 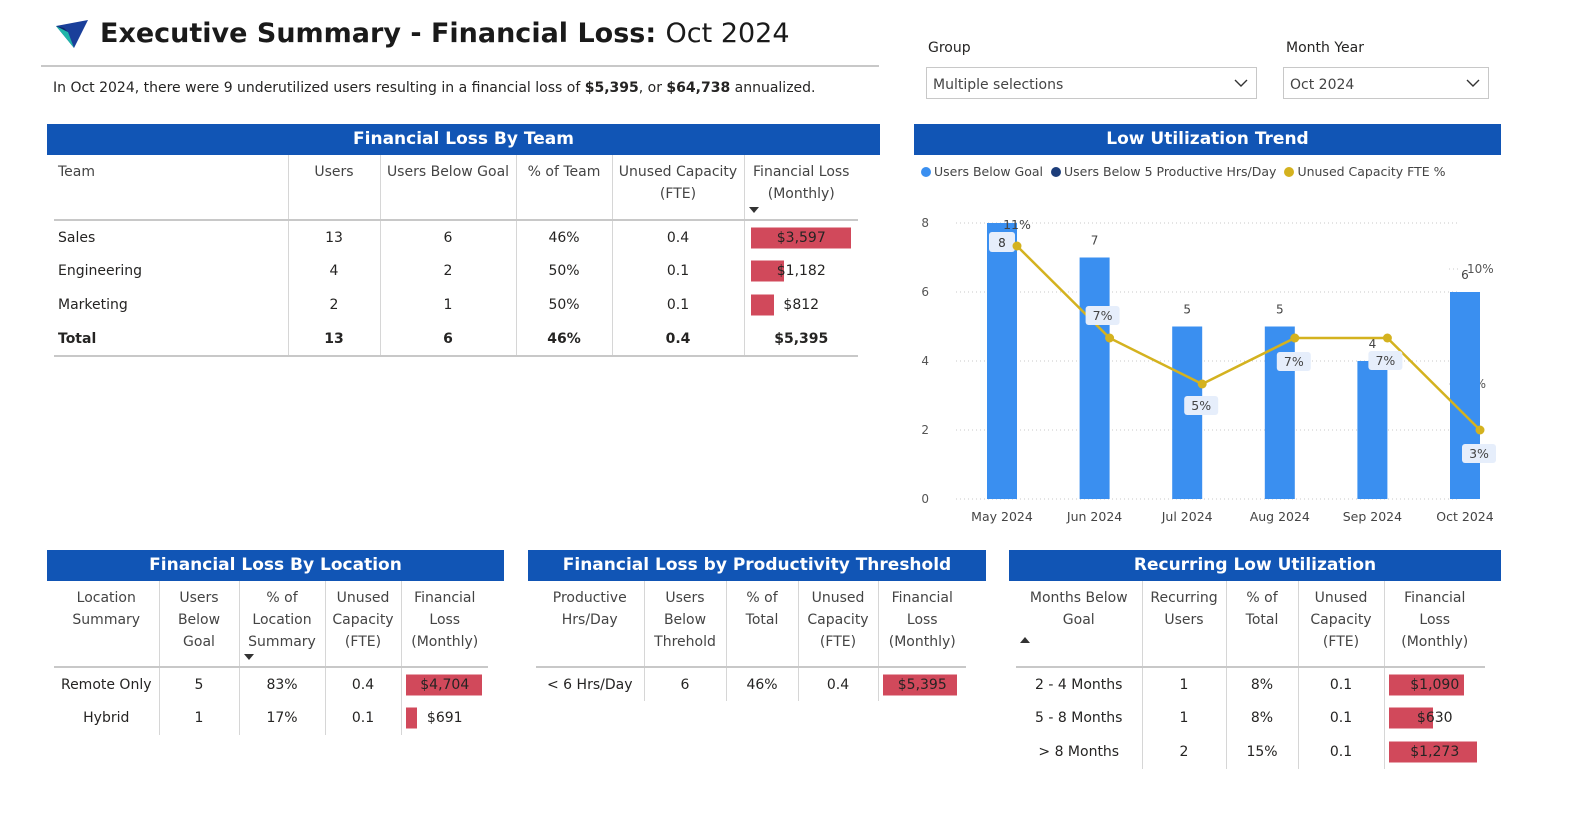 What do you see at coordinates (456, 237) in the screenshot?
I see `table-row: Sales 13 6 46% 0.4 $3,597` at bounding box center [456, 237].